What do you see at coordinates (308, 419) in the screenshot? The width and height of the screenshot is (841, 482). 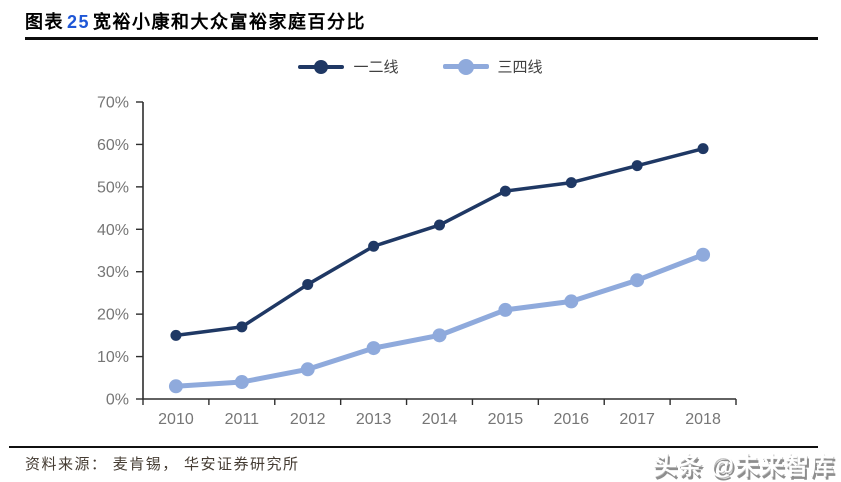 I see `svg-text: 2012` at bounding box center [308, 419].